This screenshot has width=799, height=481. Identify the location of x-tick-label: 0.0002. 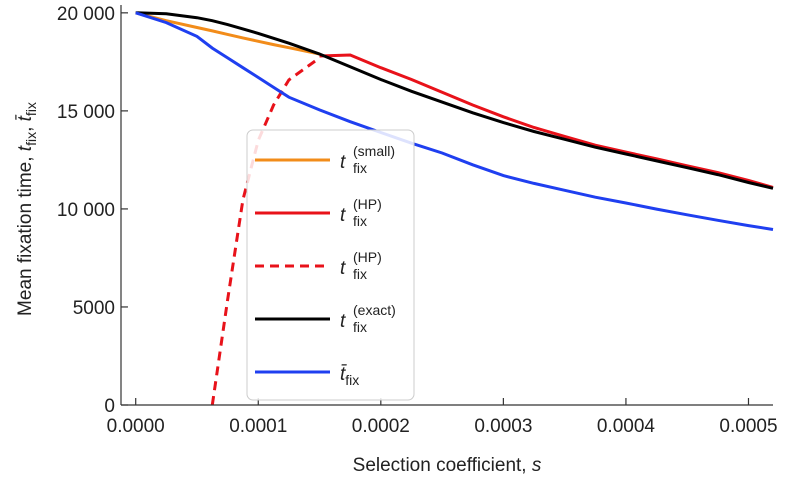
(381, 426).